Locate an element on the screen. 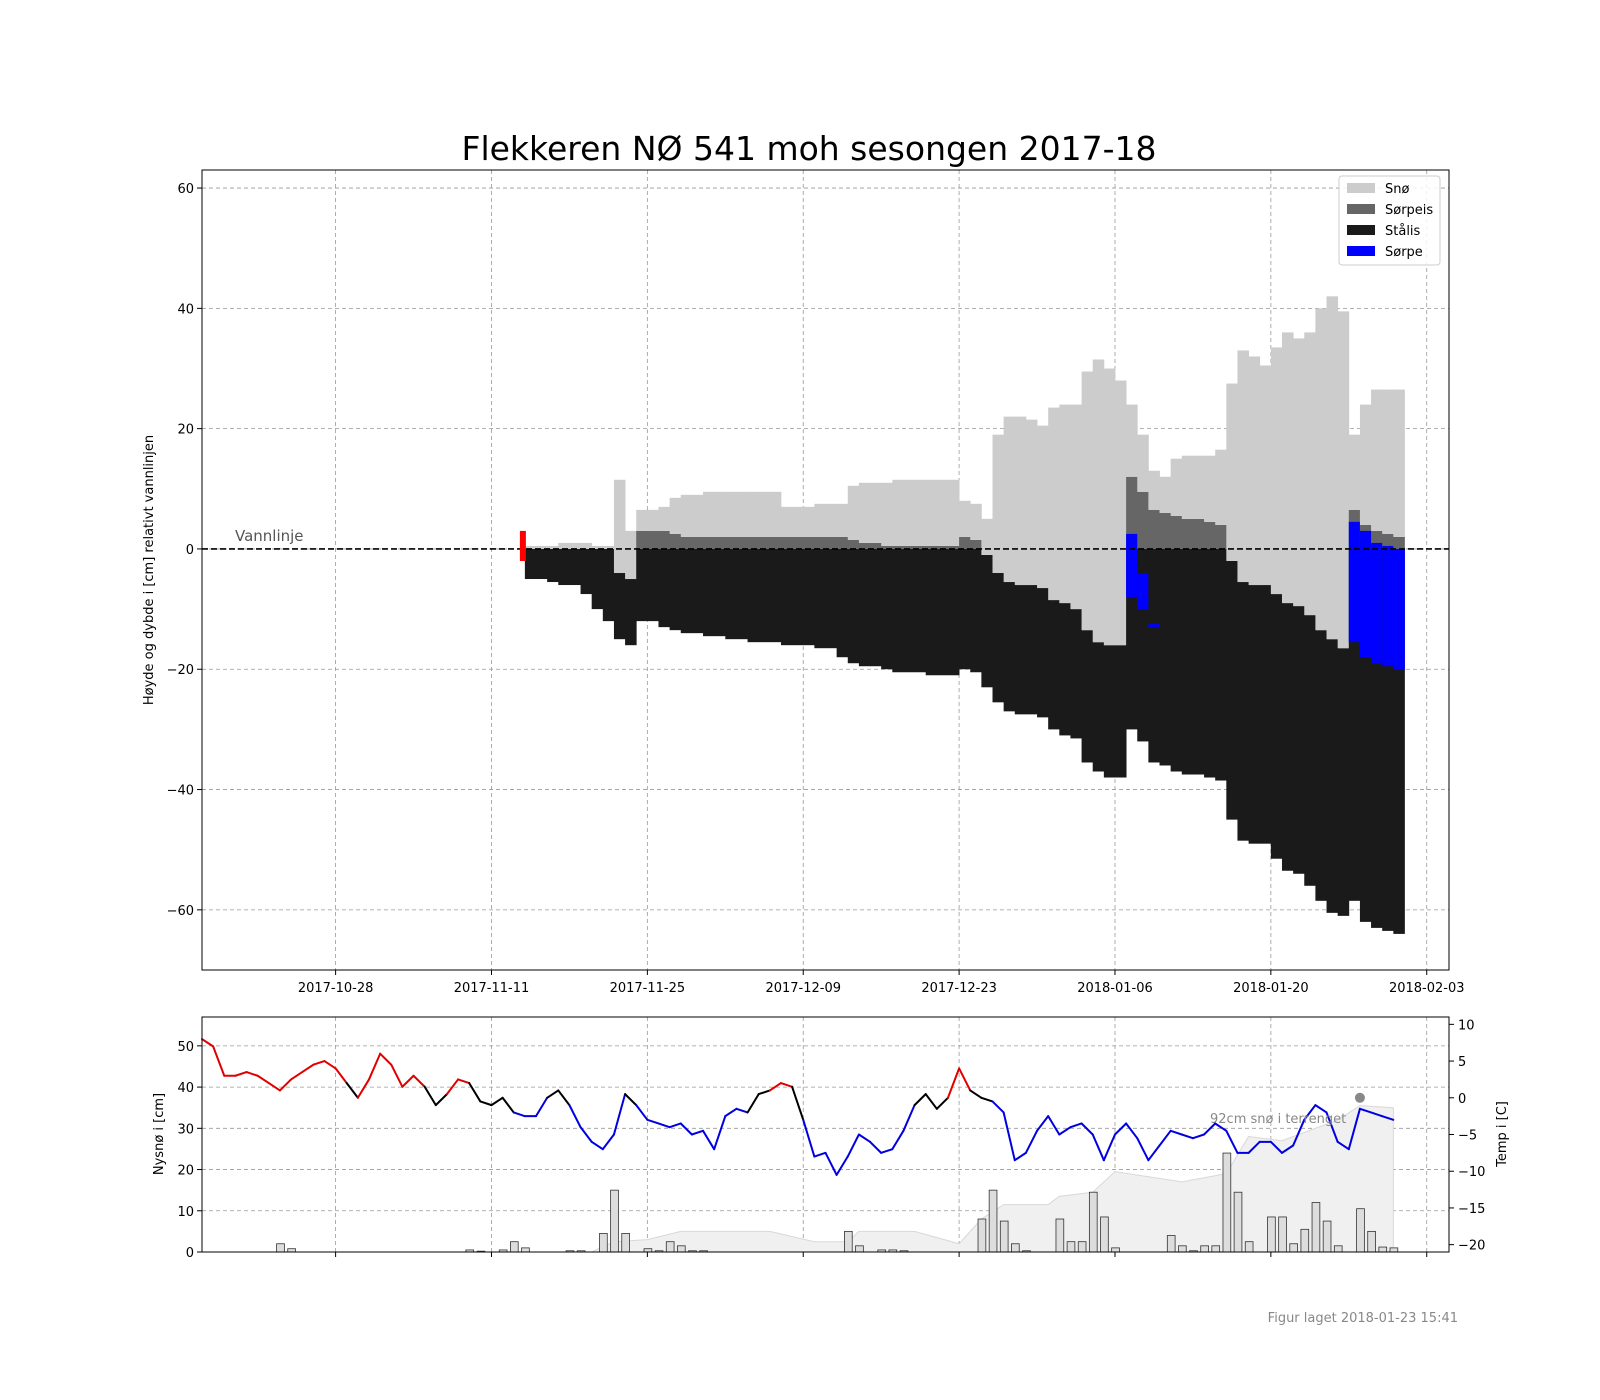 The image size is (1600, 1400). figure-footer: Figur laget 2018-01-23 15:41 is located at coordinates (1363, 1318).